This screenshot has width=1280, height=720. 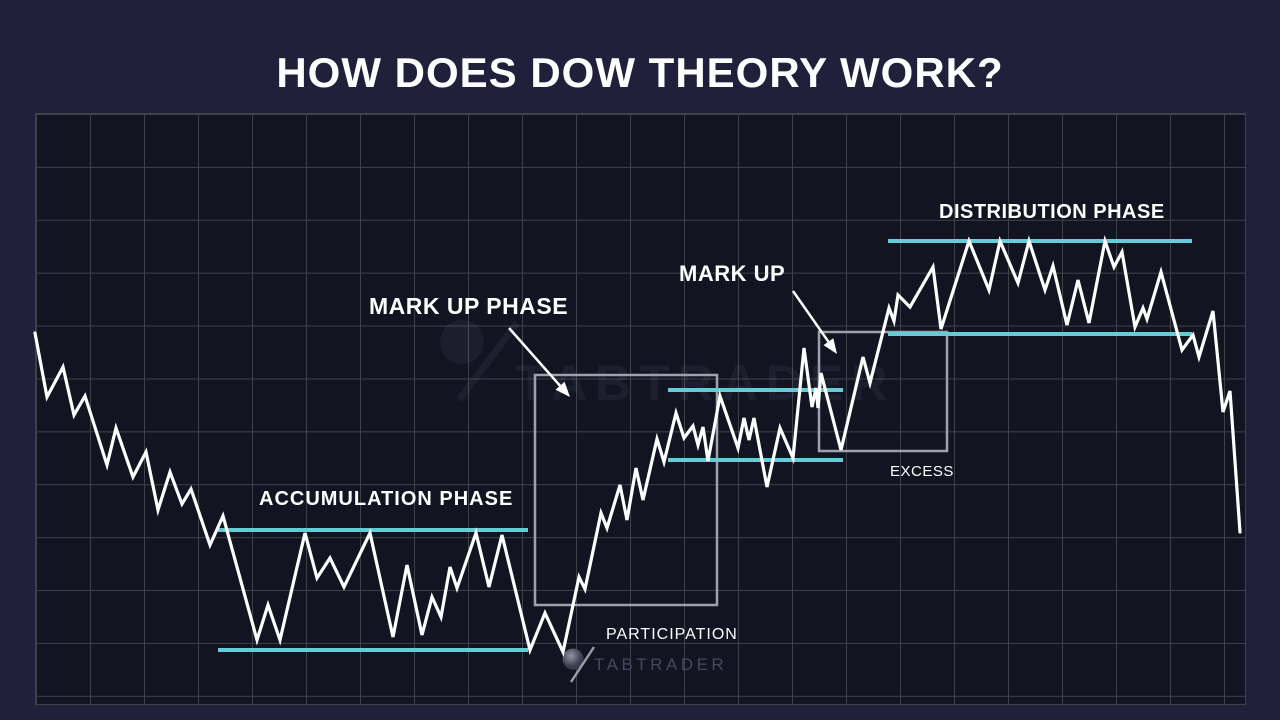 What do you see at coordinates (640, 72) in the screenshot?
I see `page-title: HOW DOES DOW THEORY WORK?` at bounding box center [640, 72].